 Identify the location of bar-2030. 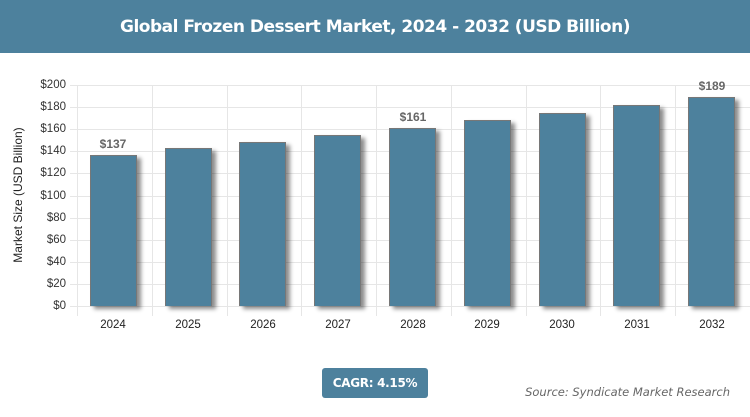
(562, 209).